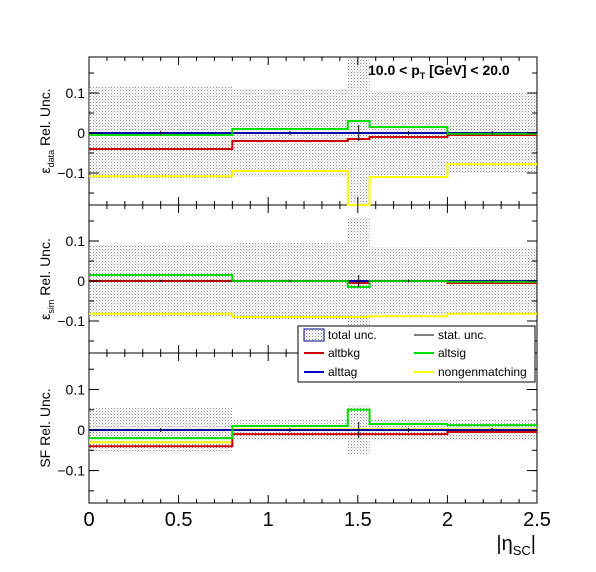 The image size is (596, 572). I want to click on panel-mid-ylabel: εsim Rel. Unc., so click(46, 279).